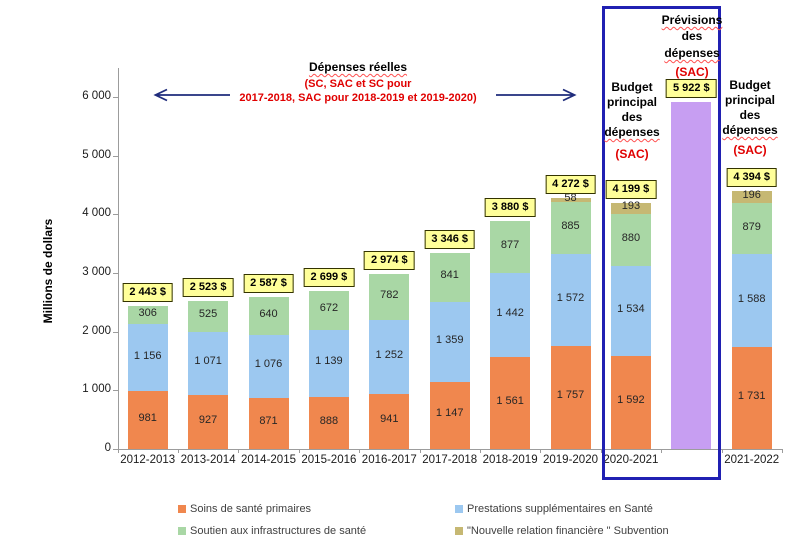 The image size is (789, 555). What do you see at coordinates (631, 460) in the screenshot?
I see `x-axis-category-label: 2020-2021` at bounding box center [631, 460].